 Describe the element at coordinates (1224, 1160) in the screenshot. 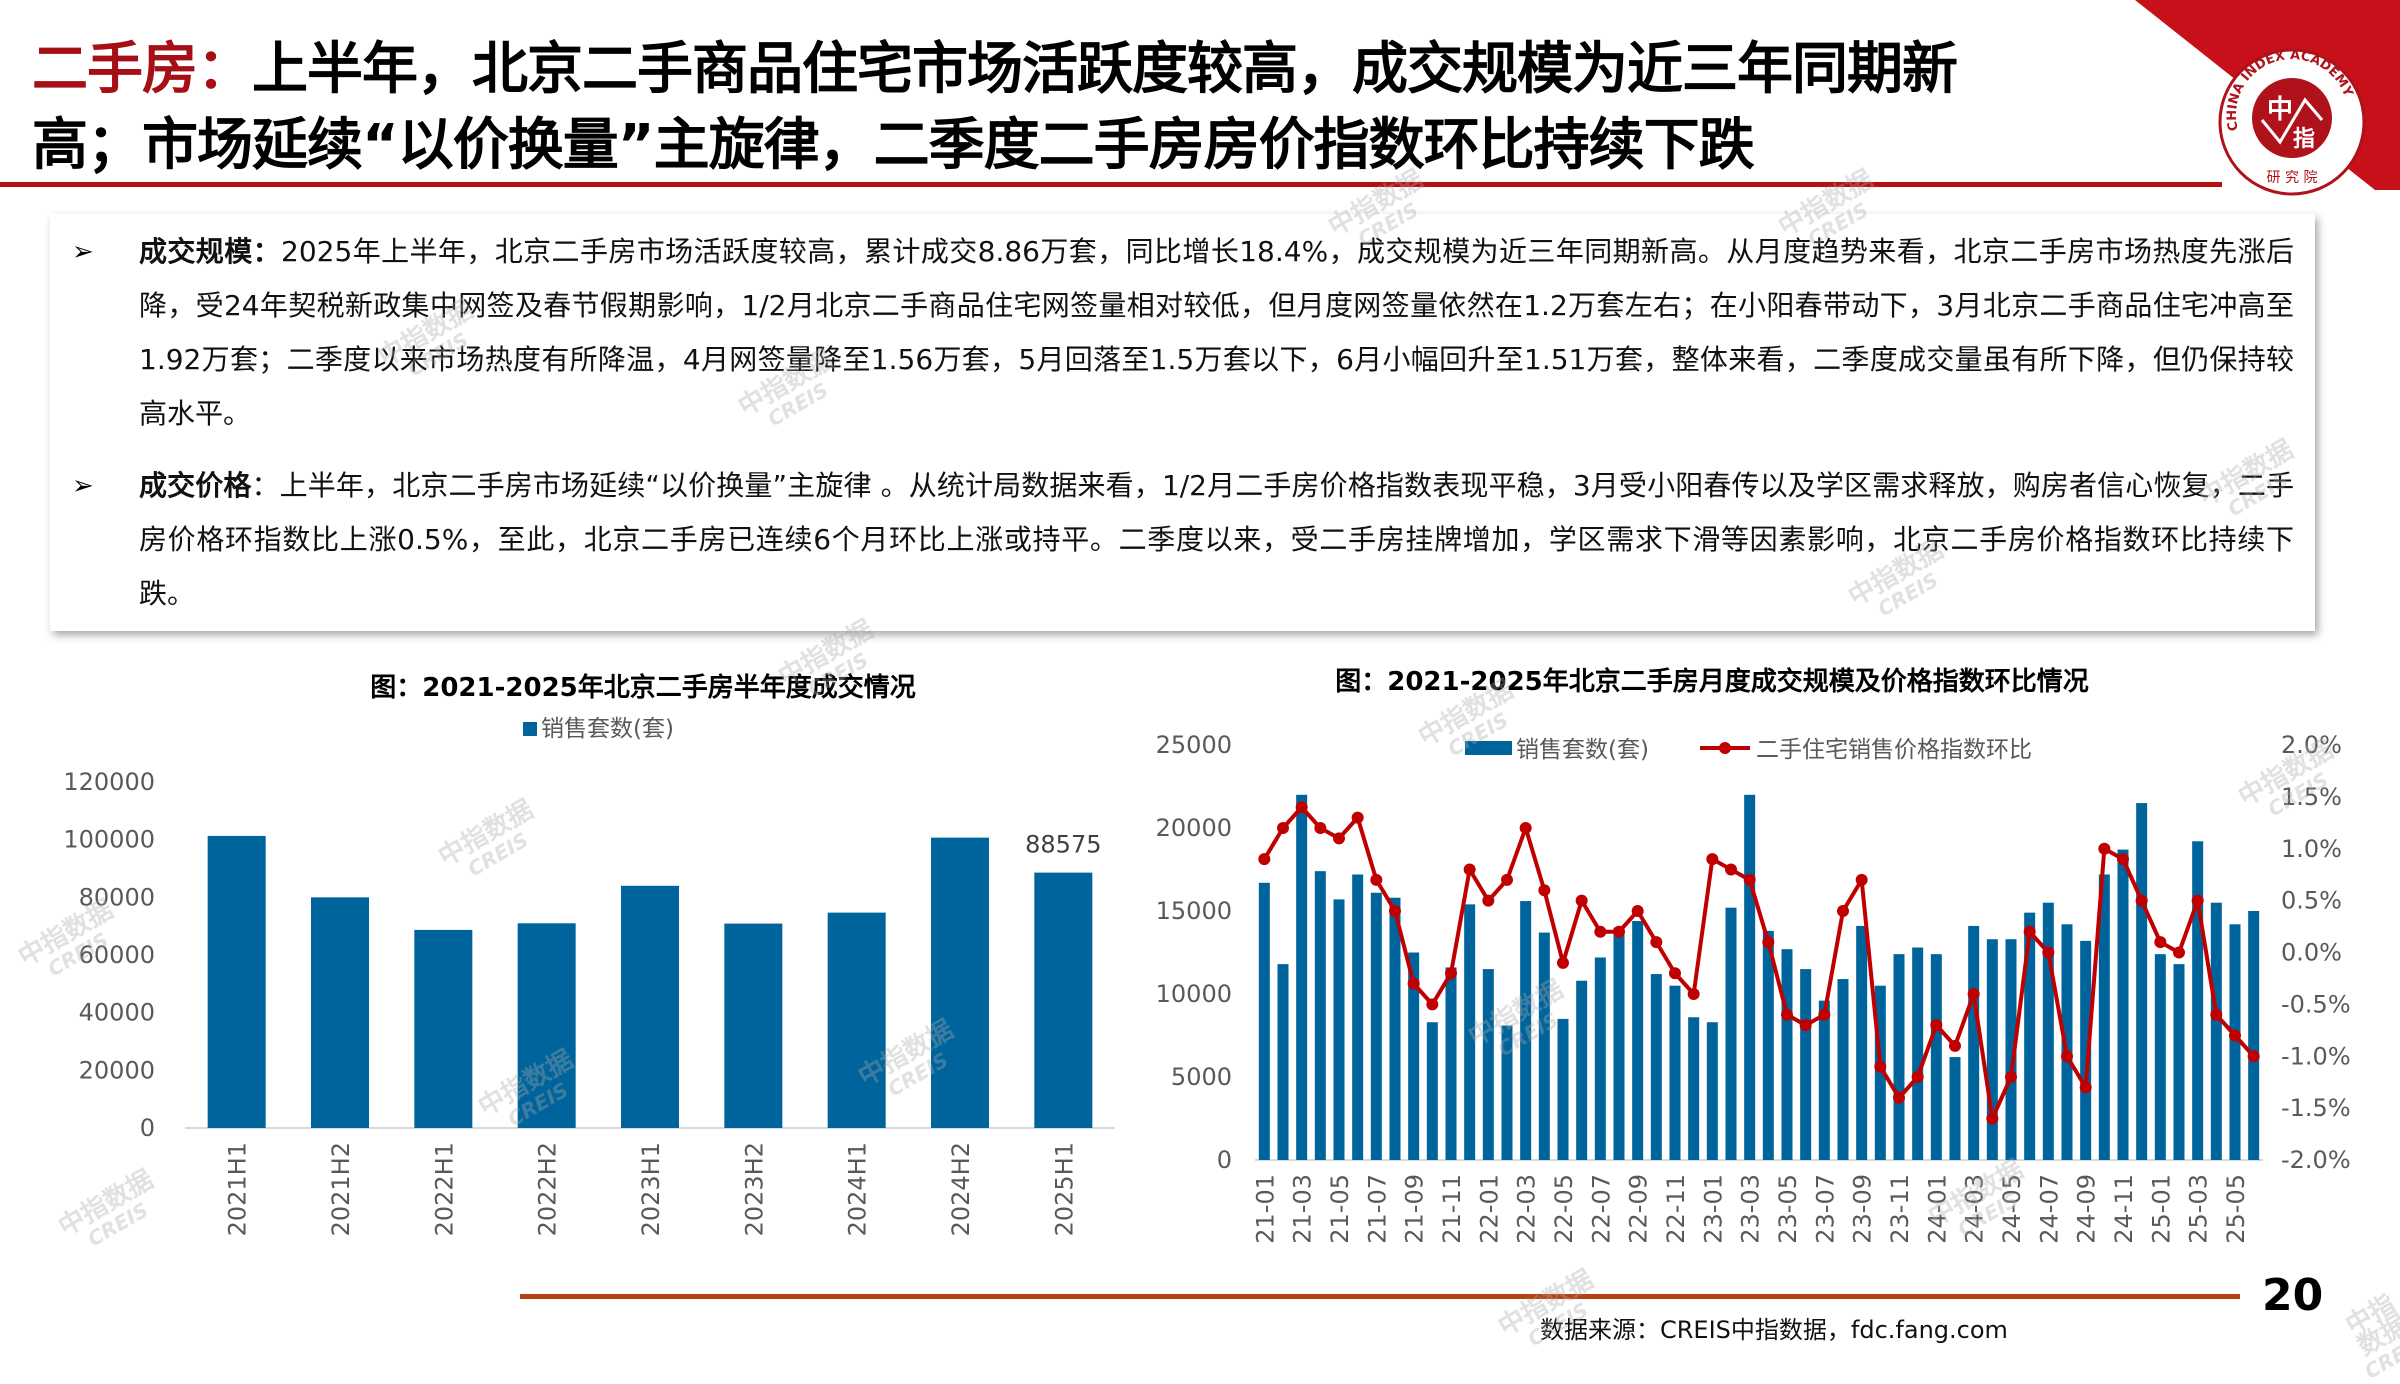

I see `y-left-tick-label: 0` at that location.